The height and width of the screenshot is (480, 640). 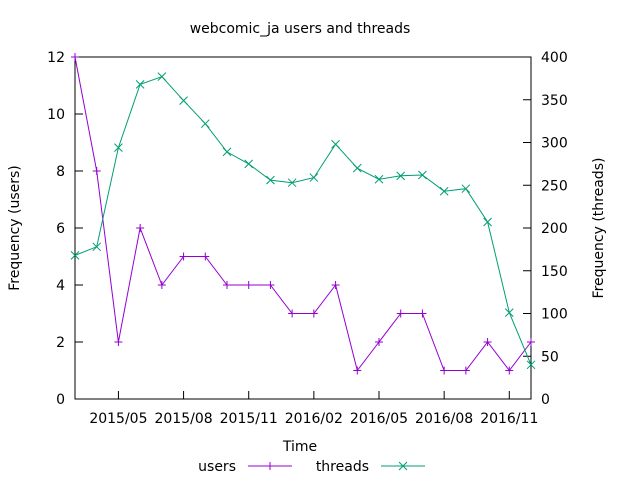 What do you see at coordinates (60, 229) in the screenshot?
I see `y-tick-label: 6` at bounding box center [60, 229].